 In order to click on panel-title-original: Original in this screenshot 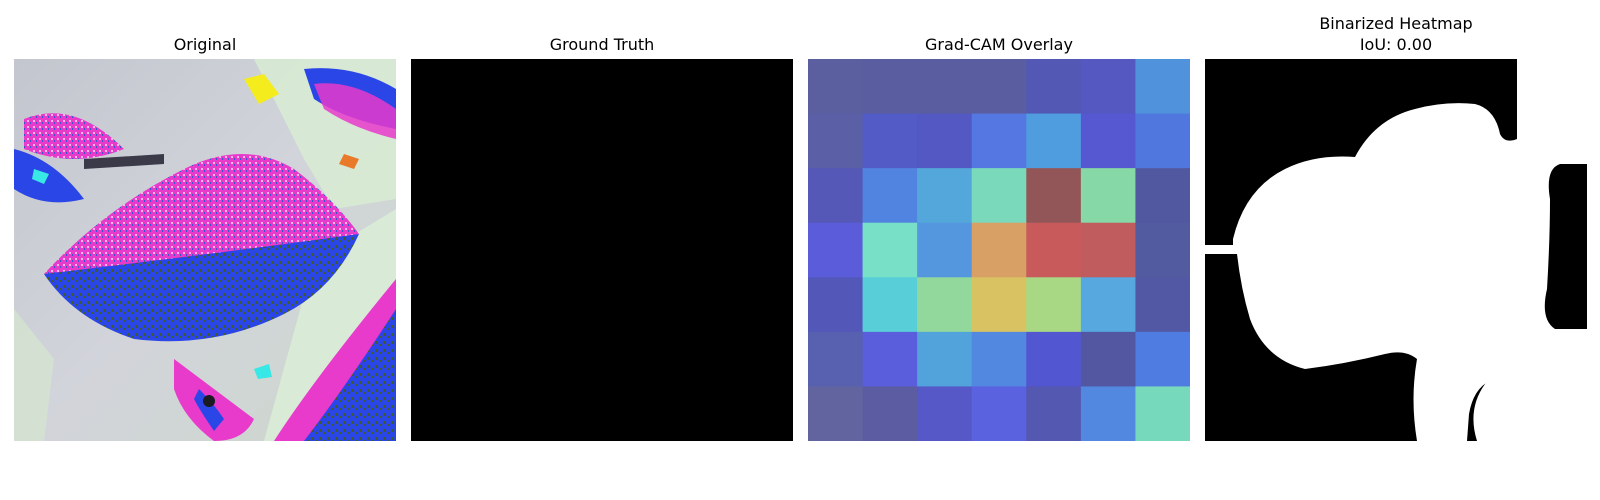, I will do `click(205, 44)`.